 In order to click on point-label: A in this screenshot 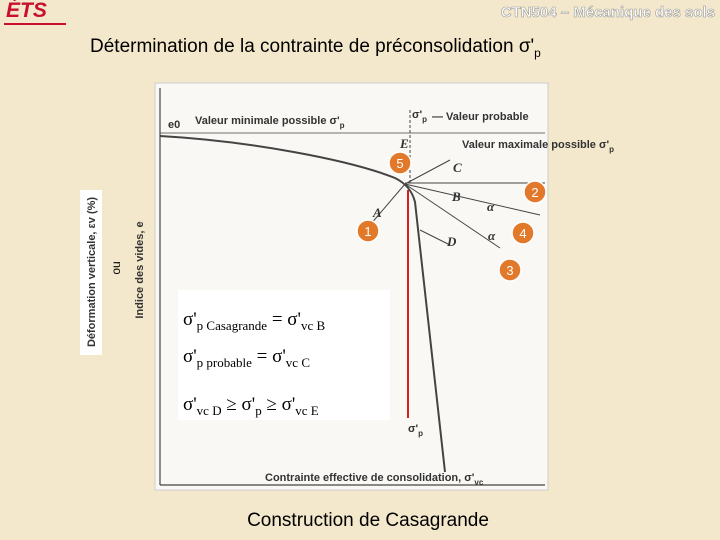, I will do `click(377, 212)`.